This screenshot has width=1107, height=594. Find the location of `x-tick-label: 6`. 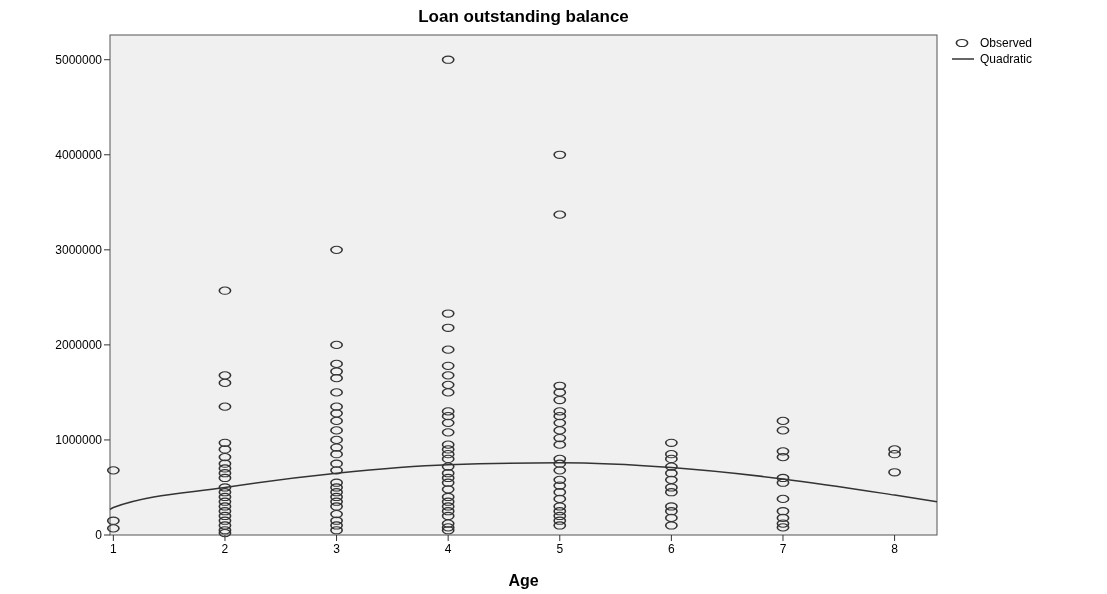

x-tick-label: 6 is located at coordinates (672, 549).